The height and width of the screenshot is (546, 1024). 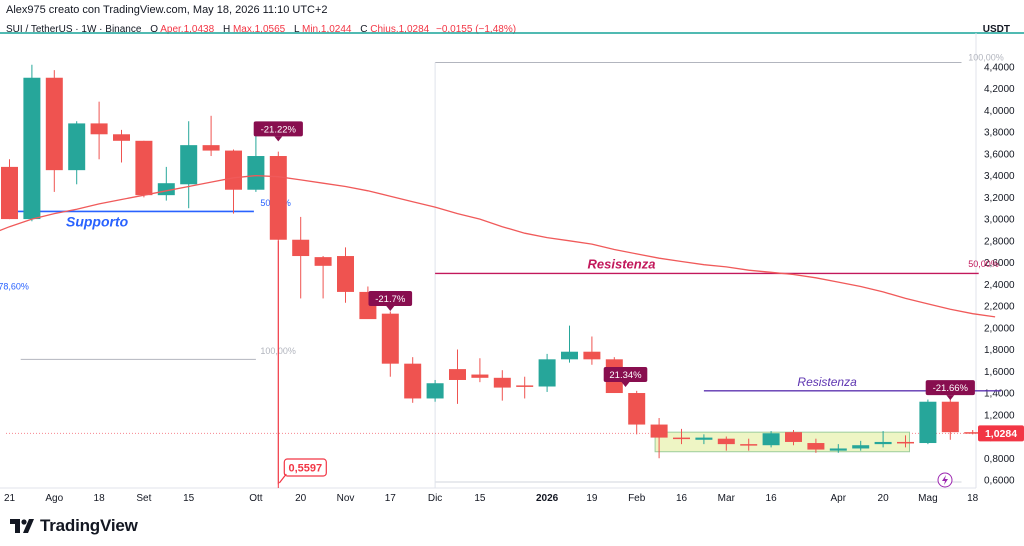 What do you see at coordinates (999, 89) in the screenshot?
I see `y-tick-label: 4,2000` at bounding box center [999, 89].